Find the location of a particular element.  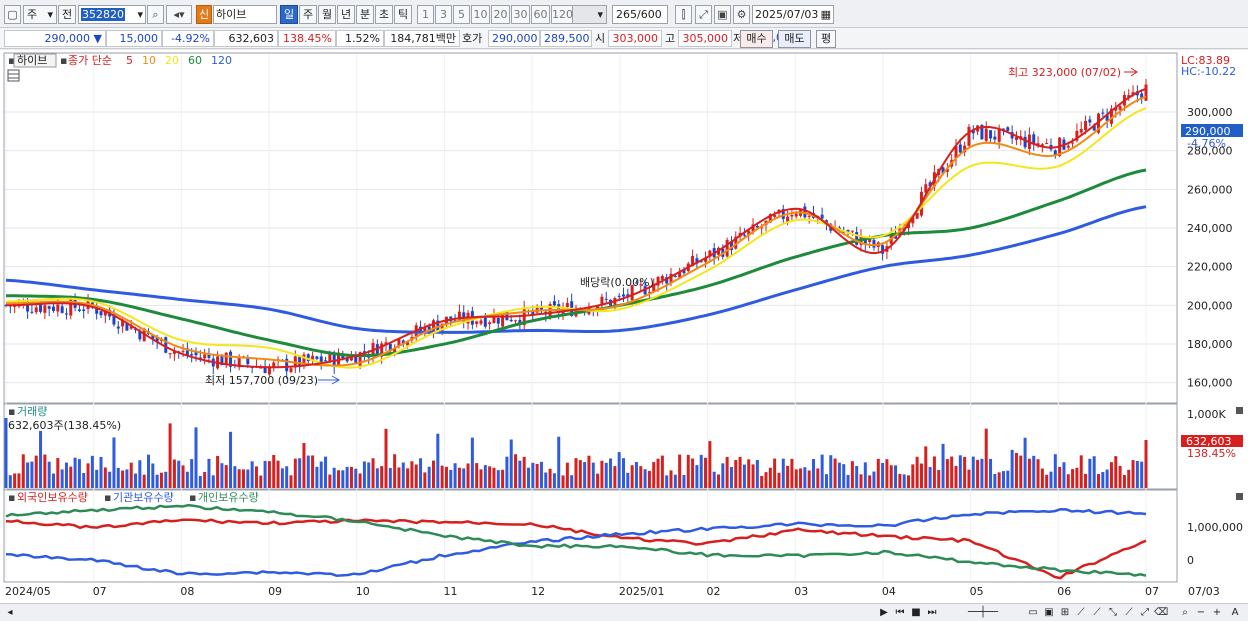

compare-icon: ⊞ is located at coordinates (1065, 612).